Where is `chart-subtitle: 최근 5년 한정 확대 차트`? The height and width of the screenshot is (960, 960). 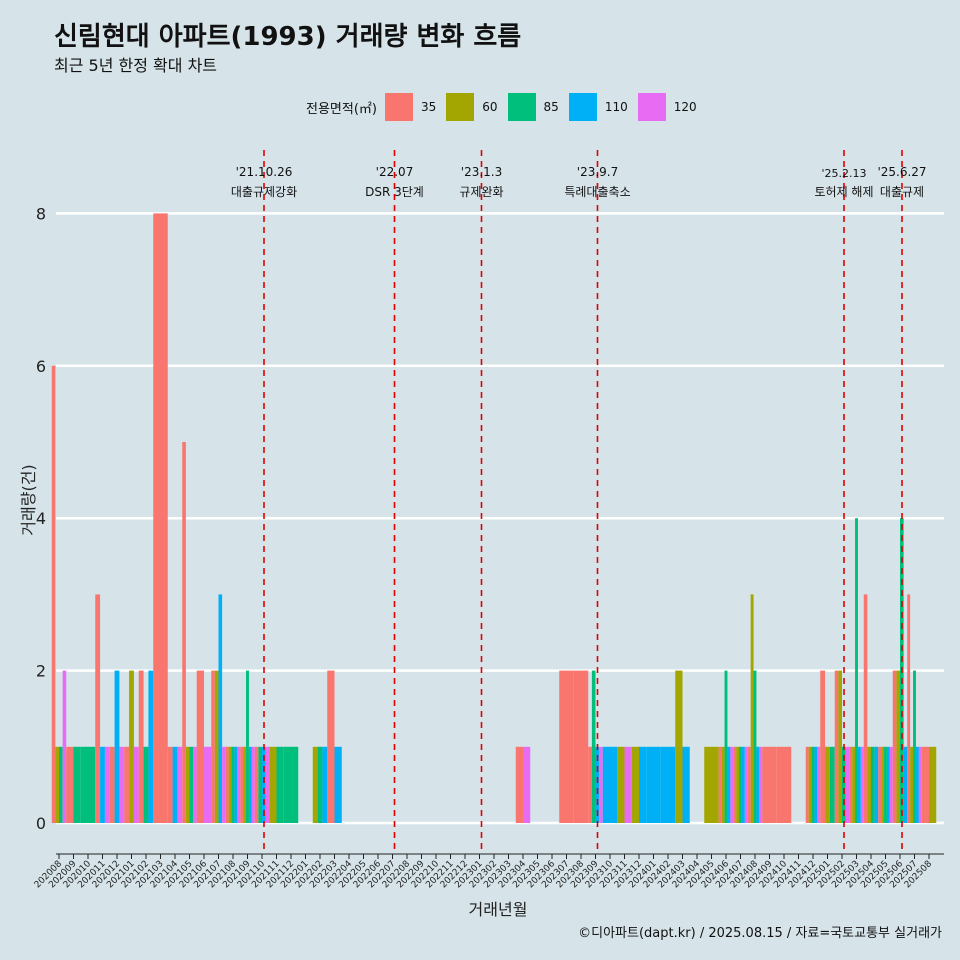 chart-subtitle: 최근 5년 한정 확대 차트 is located at coordinates (136, 65).